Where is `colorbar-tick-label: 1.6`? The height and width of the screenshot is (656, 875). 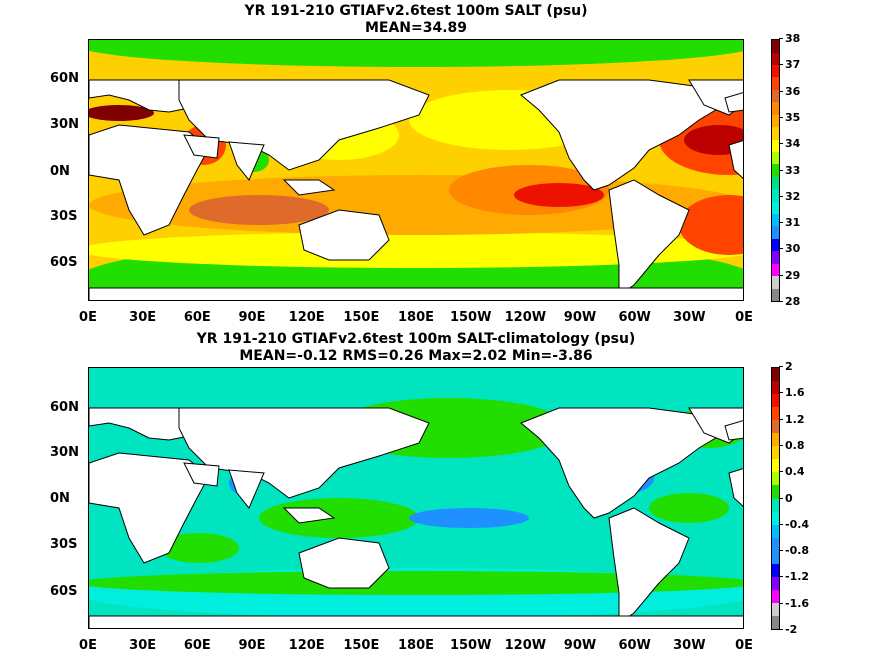
colorbar-tick-label: 1.6 is located at coordinates (792, 393).